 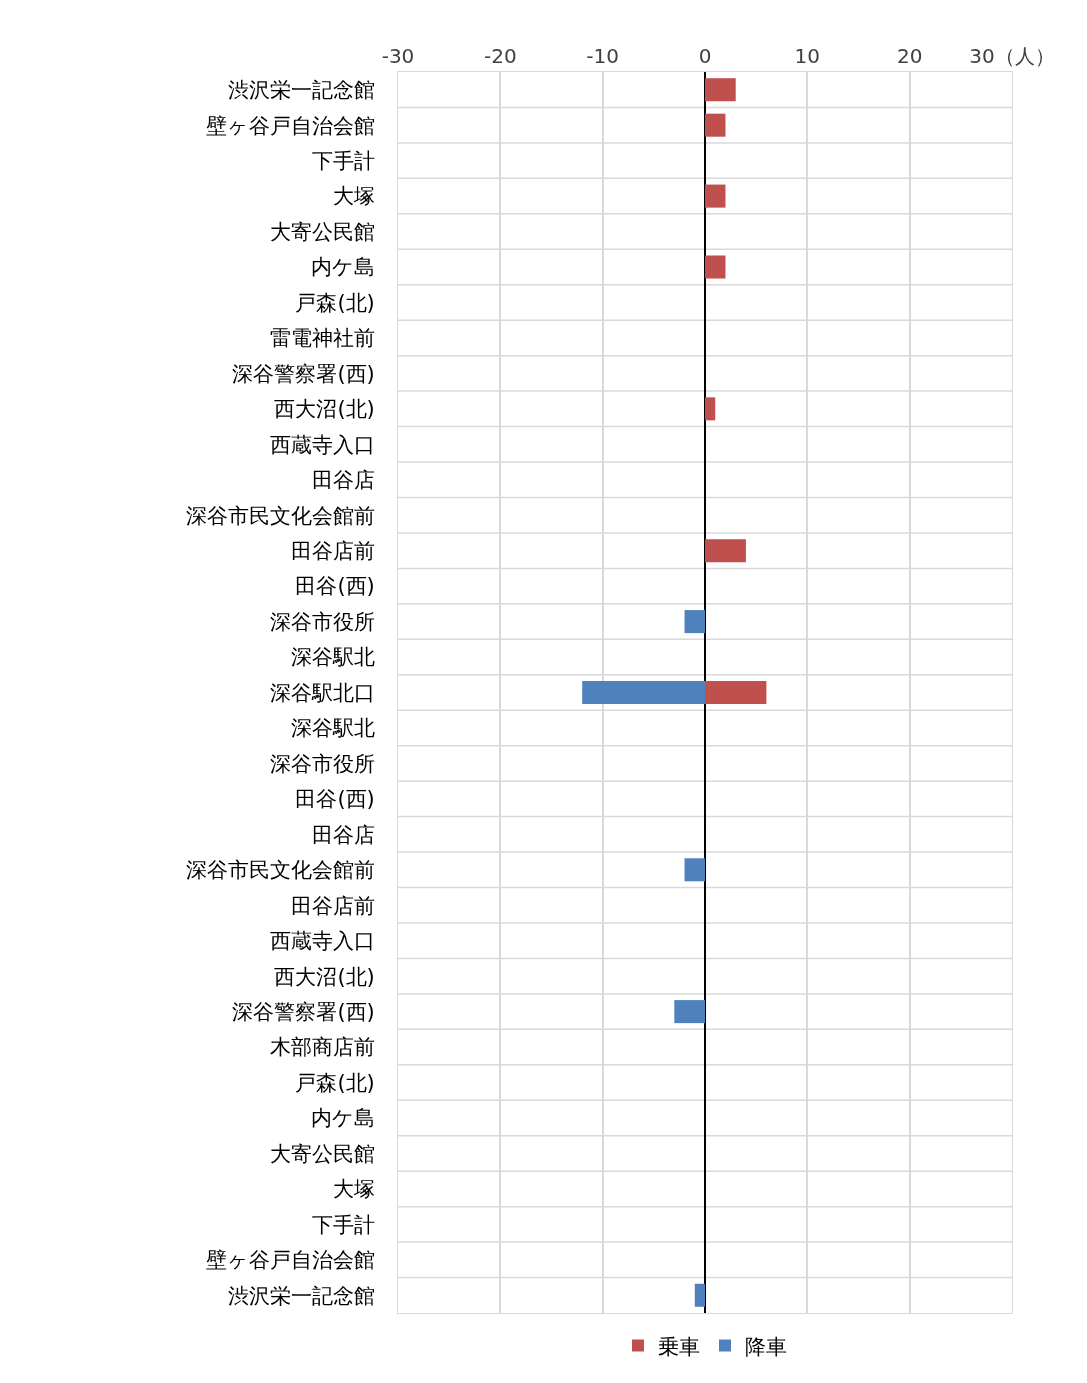 What do you see at coordinates (322, 692) in the screenshot?
I see `y-tick-label: 深谷駅北口` at bounding box center [322, 692].